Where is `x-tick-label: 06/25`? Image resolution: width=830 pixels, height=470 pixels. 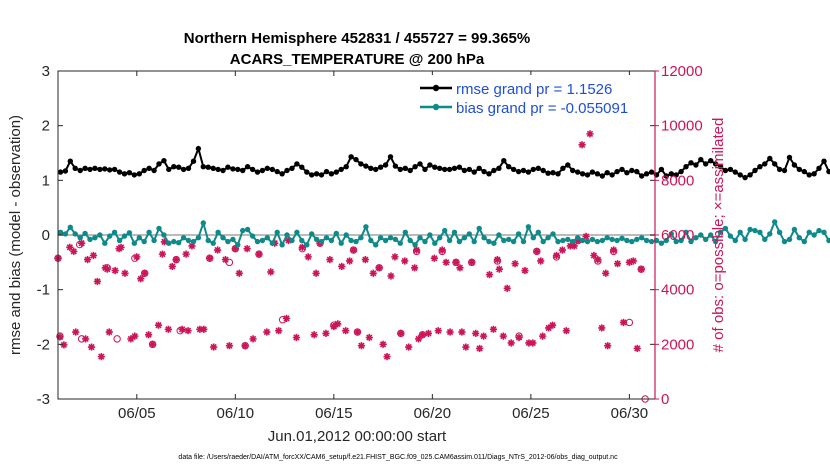 x-tick-label: 06/25 is located at coordinates (531, 413).